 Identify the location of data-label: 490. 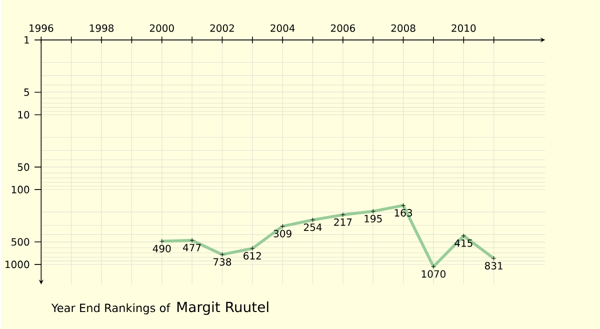
(161, 248).